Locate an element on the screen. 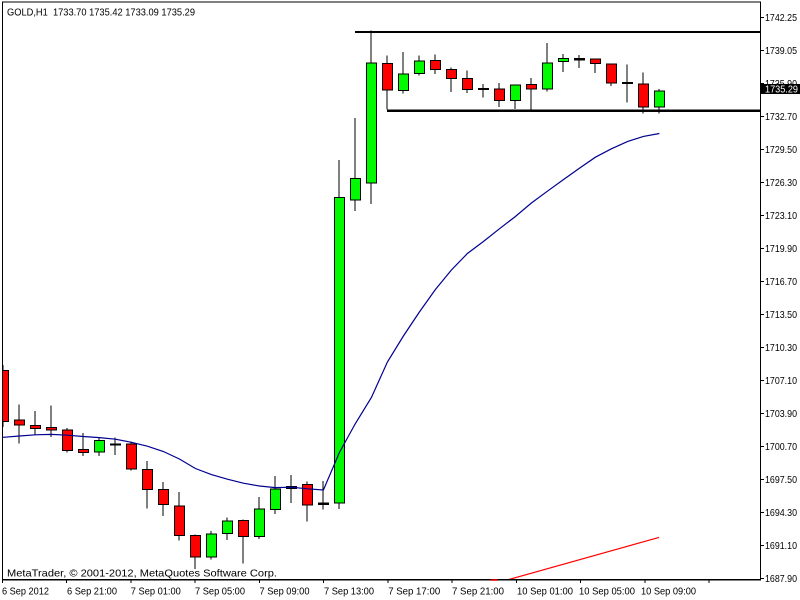  svg-text: 7 Sep 09:00 is located at coordinates (285, 592).